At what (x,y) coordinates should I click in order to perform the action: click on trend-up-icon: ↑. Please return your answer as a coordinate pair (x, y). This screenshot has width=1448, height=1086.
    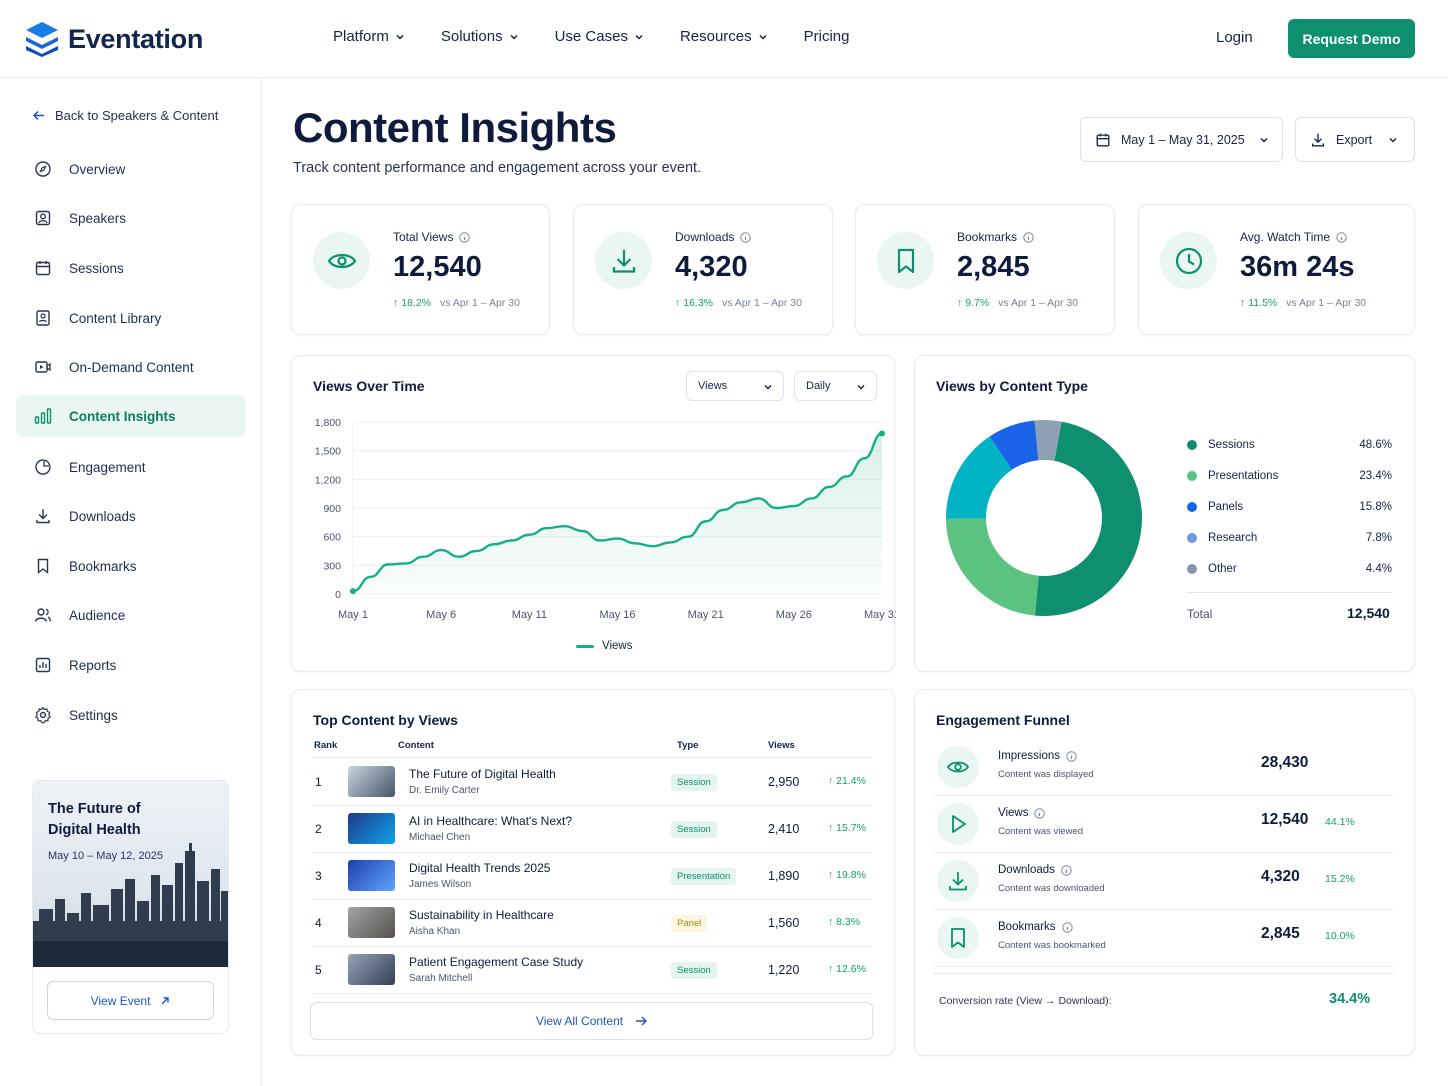
    Looking at the image, I should click on (678, 303).